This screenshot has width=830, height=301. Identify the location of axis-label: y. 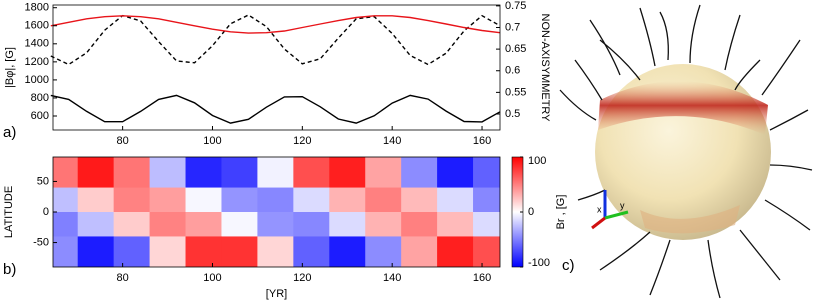
(622, 205).